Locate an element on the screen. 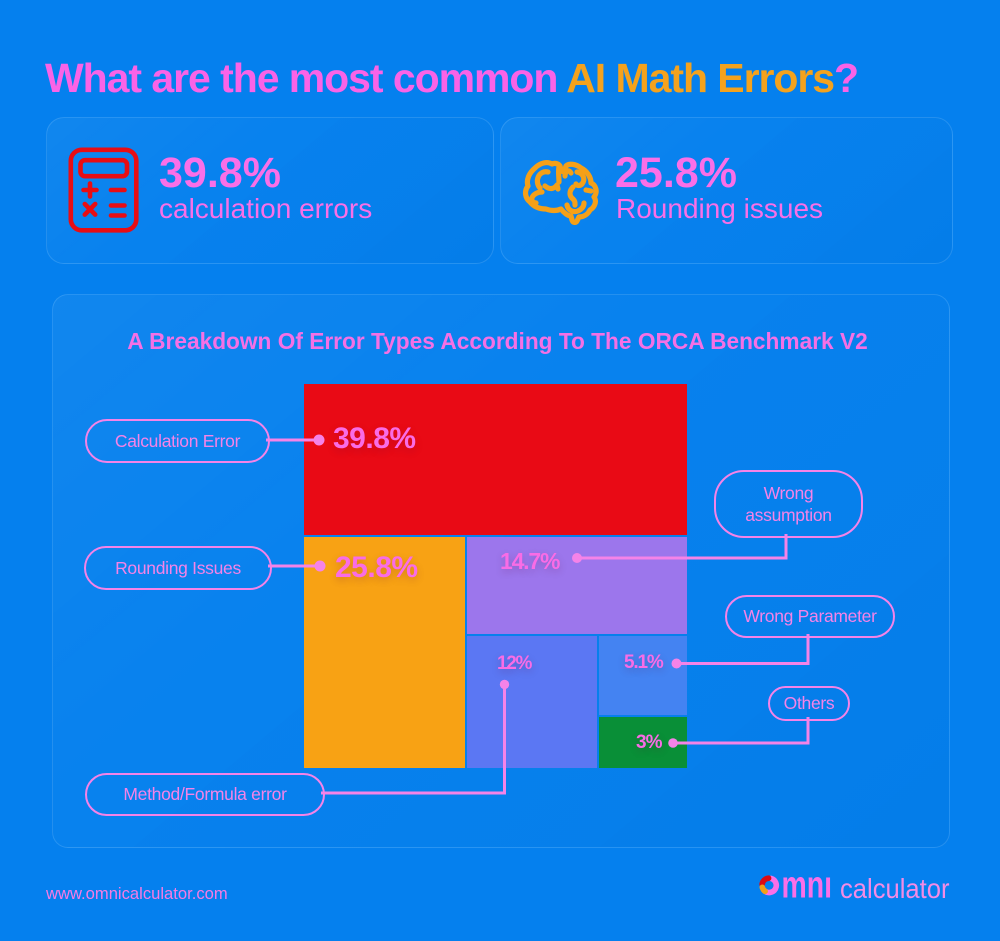 This screenshot has height=941, width=1000. svg-text: mnı is located at coordinates (807, 887).